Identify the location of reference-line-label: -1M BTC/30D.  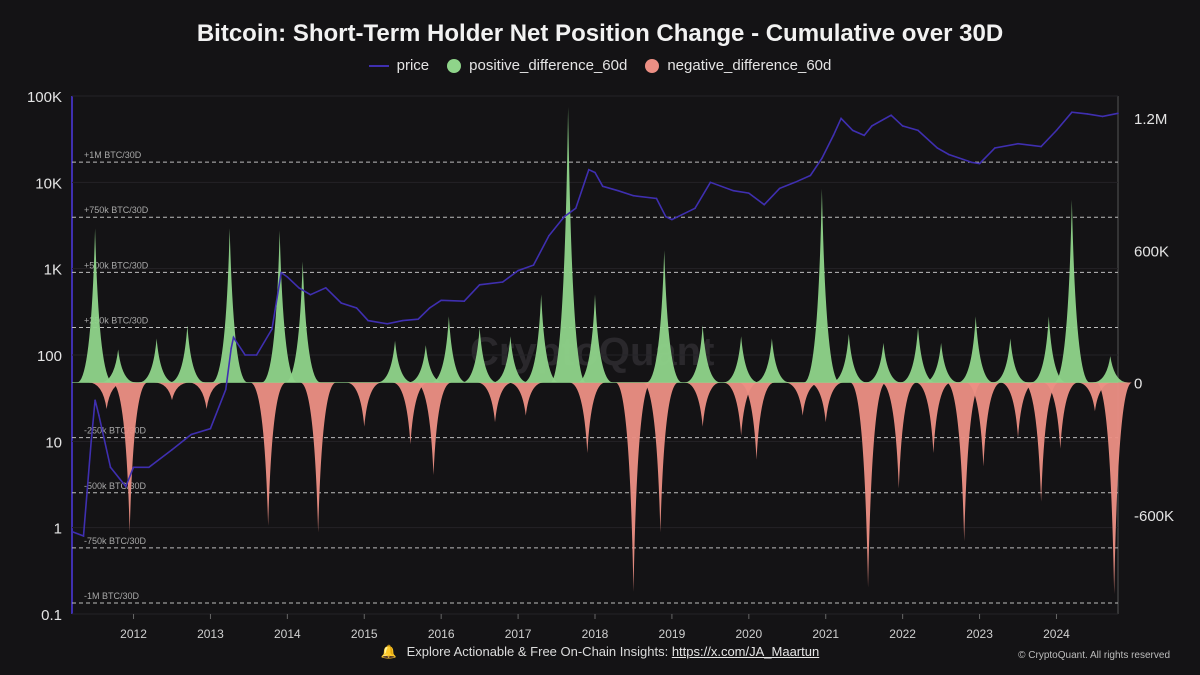
(112, 596).